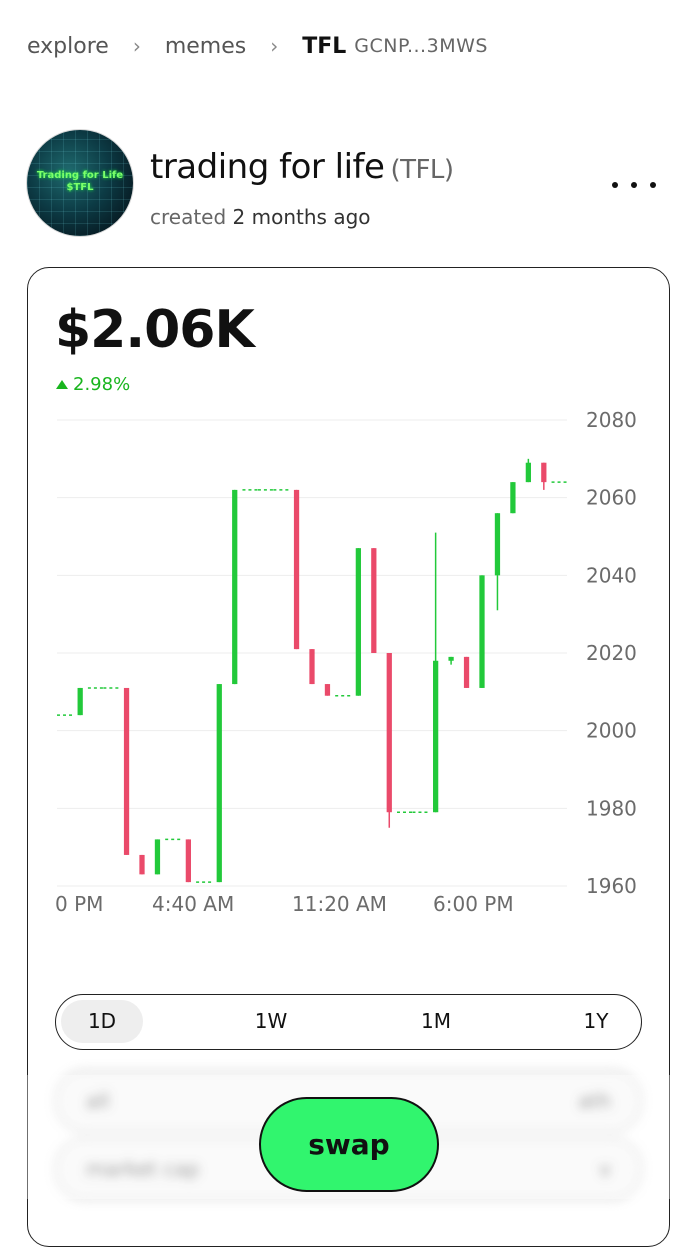 The width and height of the screenshot is (698, 1247). What do you see at coordinates (611, 498) in the screenshot?
I see `y-tick-label: 2060` at bounding box center [611, 498].